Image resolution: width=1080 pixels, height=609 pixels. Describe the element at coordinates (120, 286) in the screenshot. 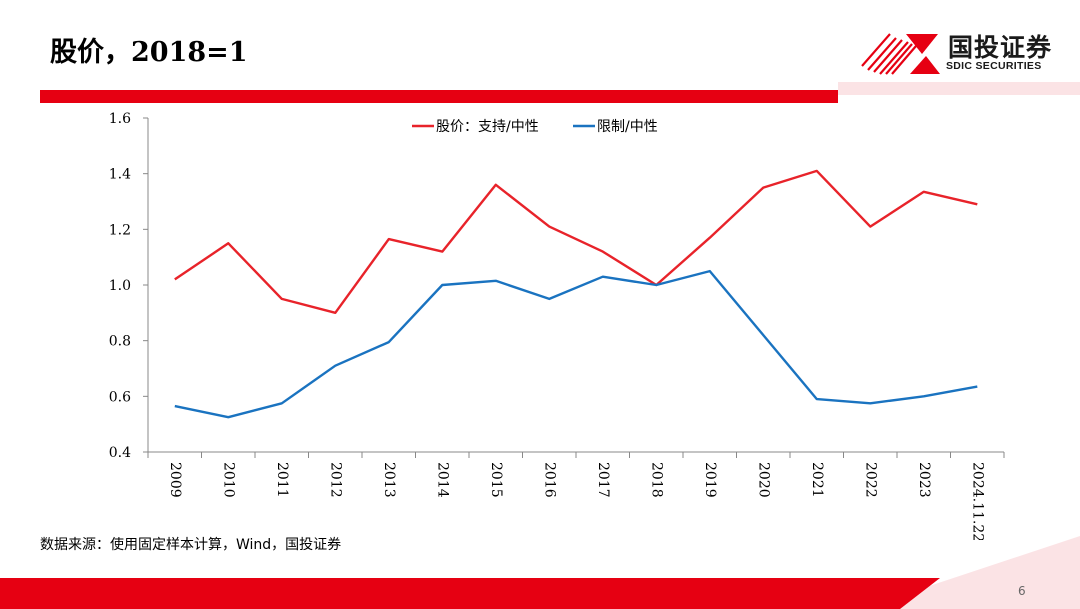

I see `y-tick-label: 1.0` at that location.